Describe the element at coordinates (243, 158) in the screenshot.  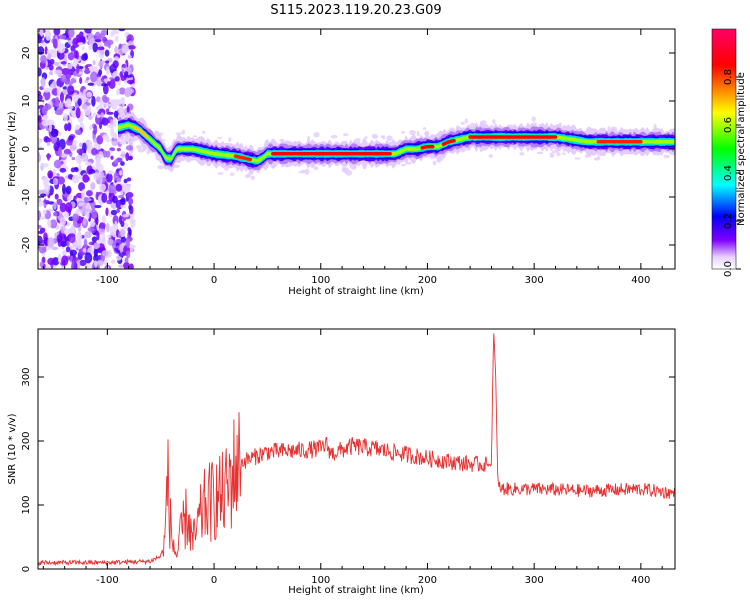
I see `heatmap-ridge-core` at that location.